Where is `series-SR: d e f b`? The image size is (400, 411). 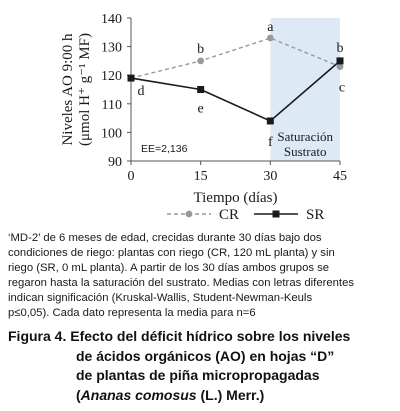
series-SR: d e f b is located at coordinates (235, 95).